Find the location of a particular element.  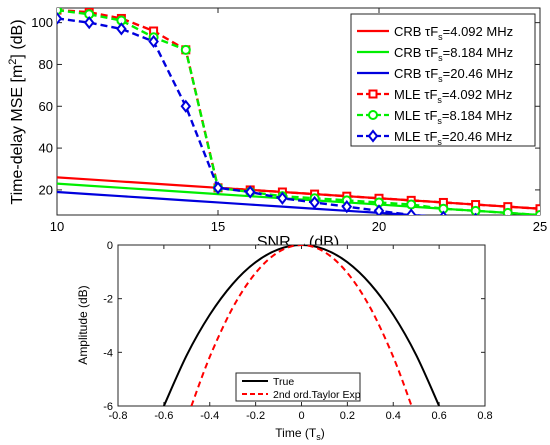

bottom-x-tick-label: -0.4 is located at coordinates (209, 416).